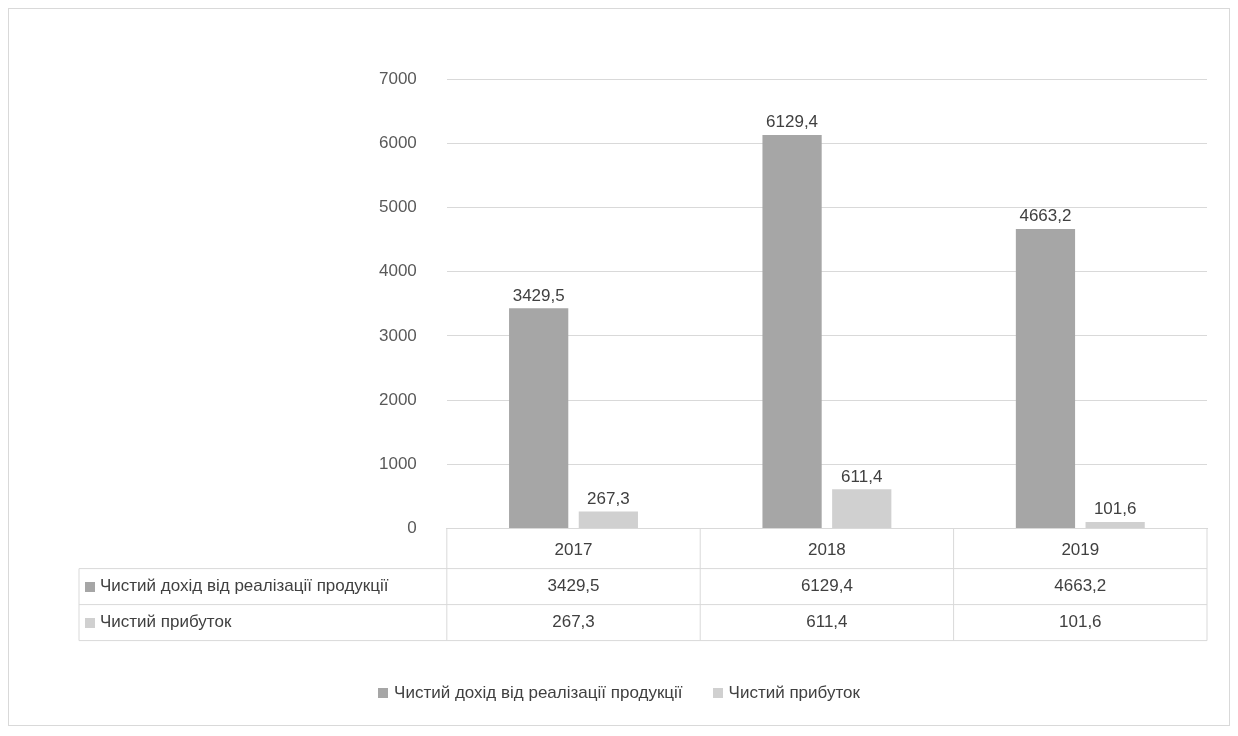 The image size is (1238, 736). What do you see at coordinates (397, 271) in the screenshot?
I see `y-tick-label: 4000` at bounding box center [397, 271].